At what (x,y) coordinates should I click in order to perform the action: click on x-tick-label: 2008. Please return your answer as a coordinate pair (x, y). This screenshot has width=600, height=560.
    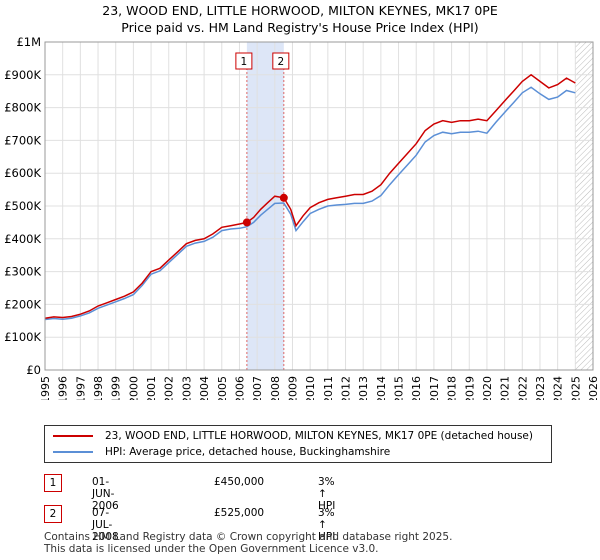
    Looking at the image, I should click on (275, 388).